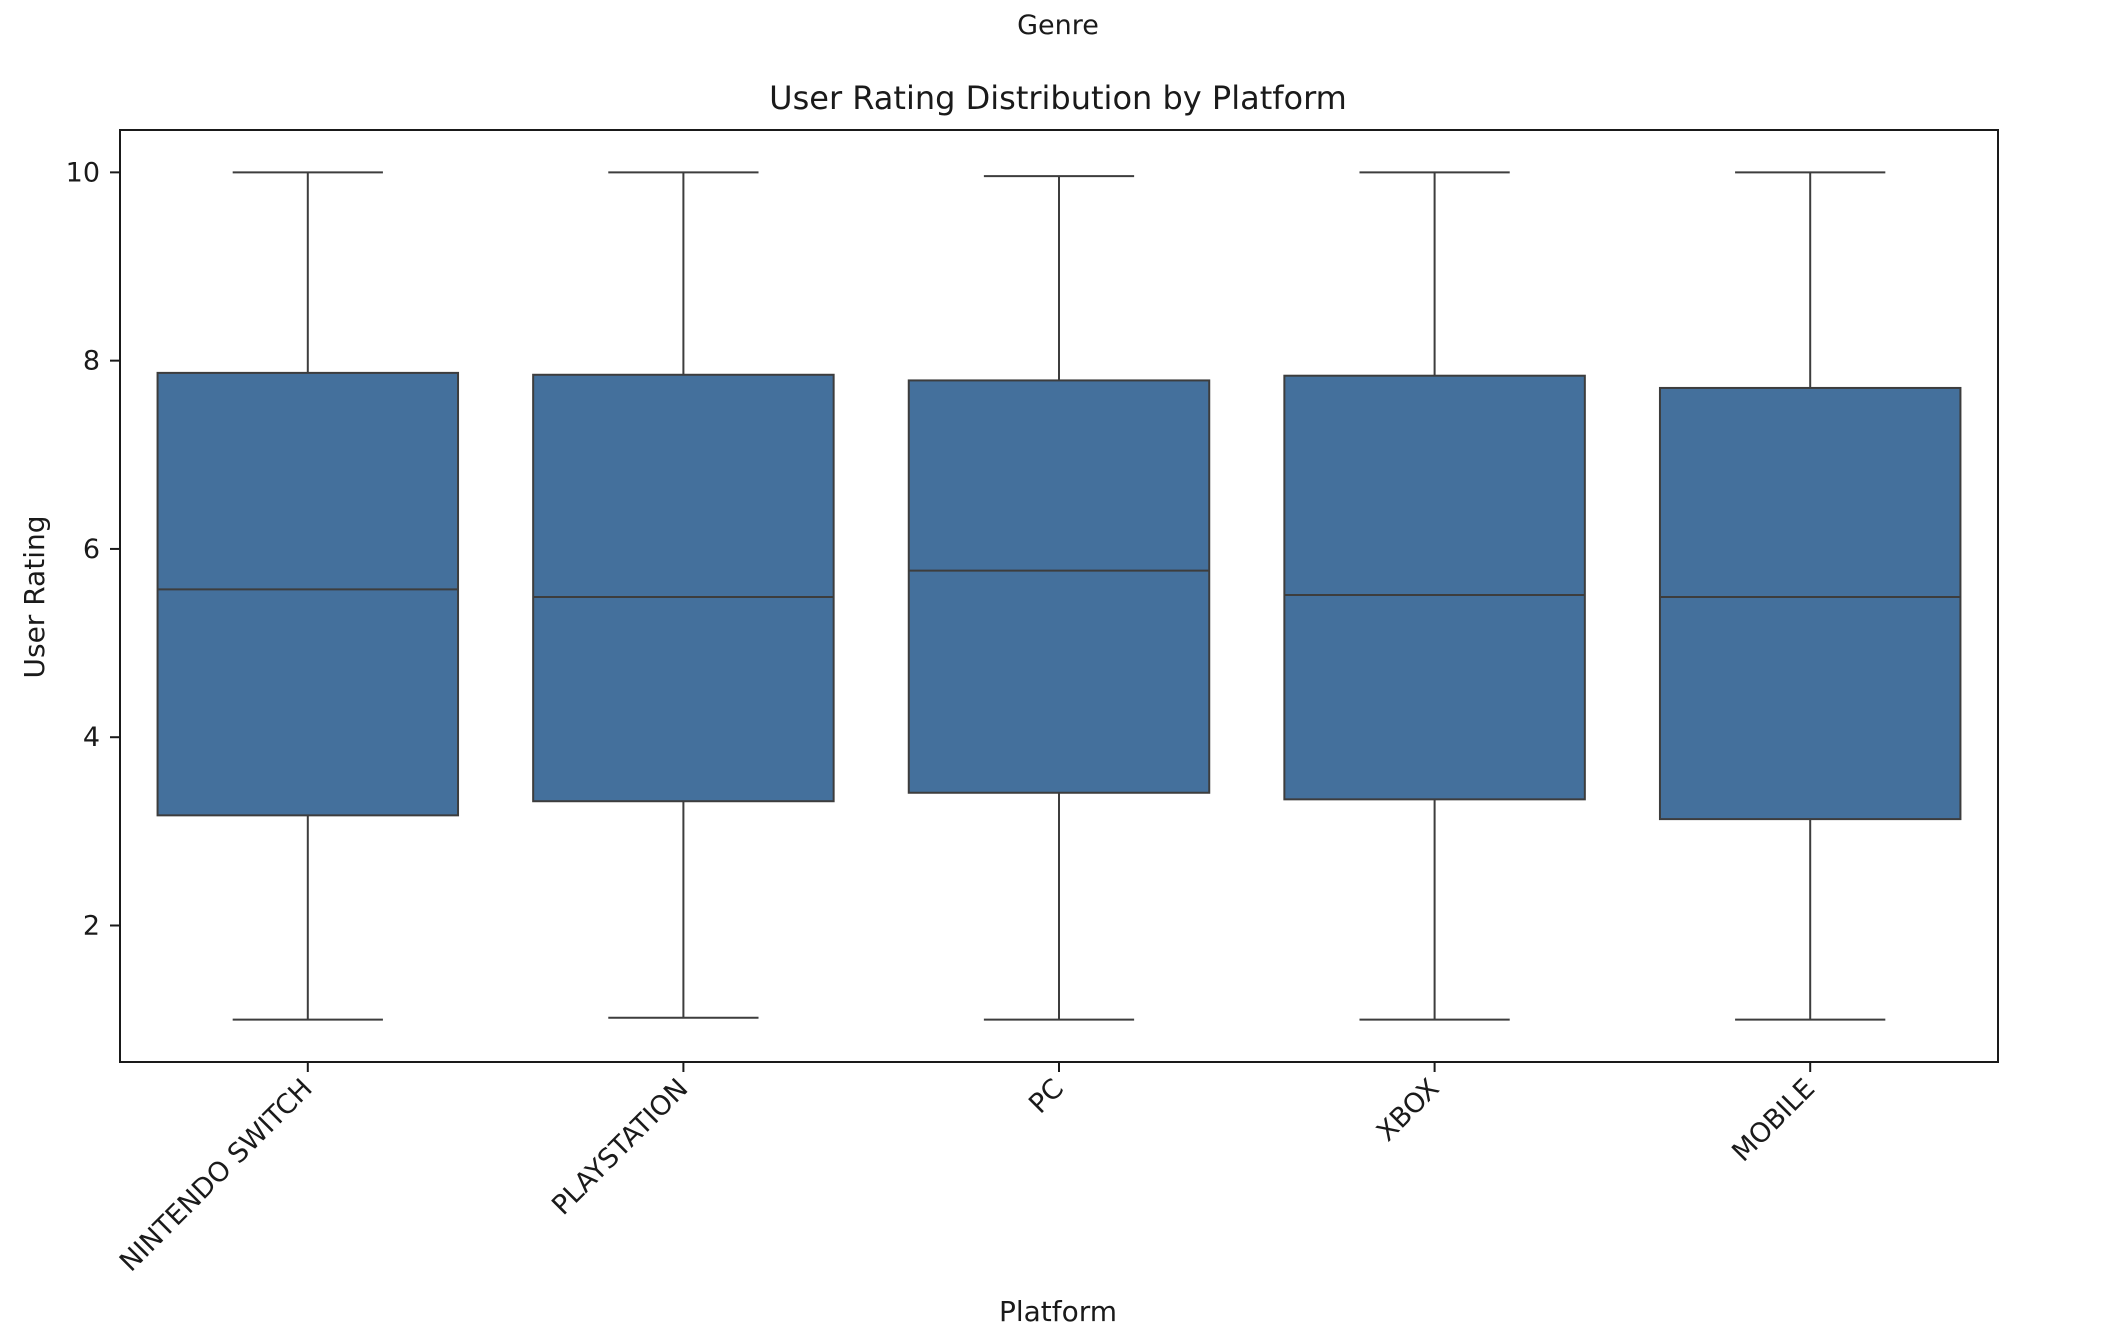 The image size is (2107, 1337). Describe the element at coordinates (83, 172) in the screenshot. I see `y-tick-label: 10` at that location.